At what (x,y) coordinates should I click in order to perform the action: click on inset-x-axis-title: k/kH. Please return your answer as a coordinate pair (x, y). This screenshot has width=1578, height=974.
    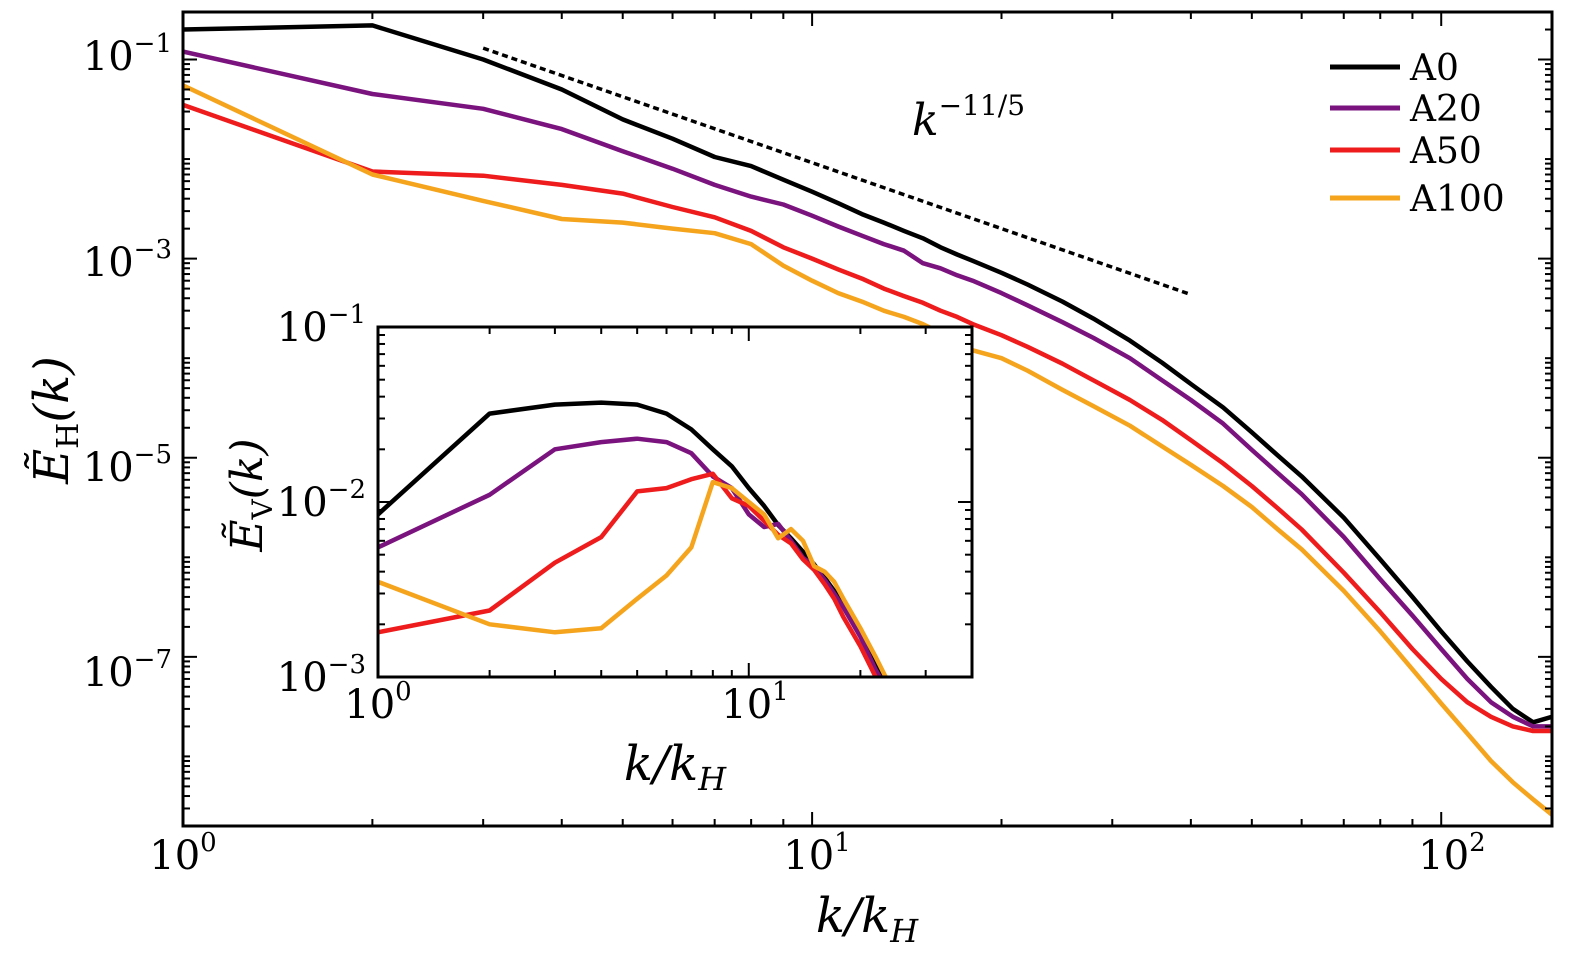
    Looking at the image, I should click on (675, 767).